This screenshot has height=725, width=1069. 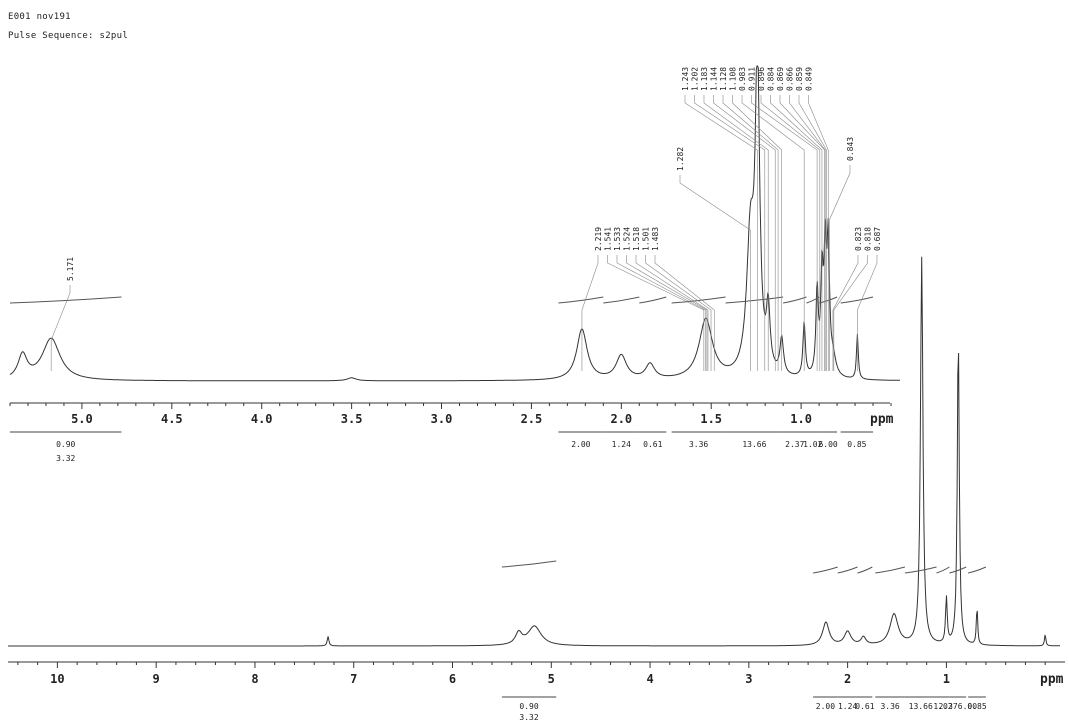 What do you see at coordinates (748, 679) in the screenshot?
I see `x-tick-label: 3` at bounding box center [748, 679].